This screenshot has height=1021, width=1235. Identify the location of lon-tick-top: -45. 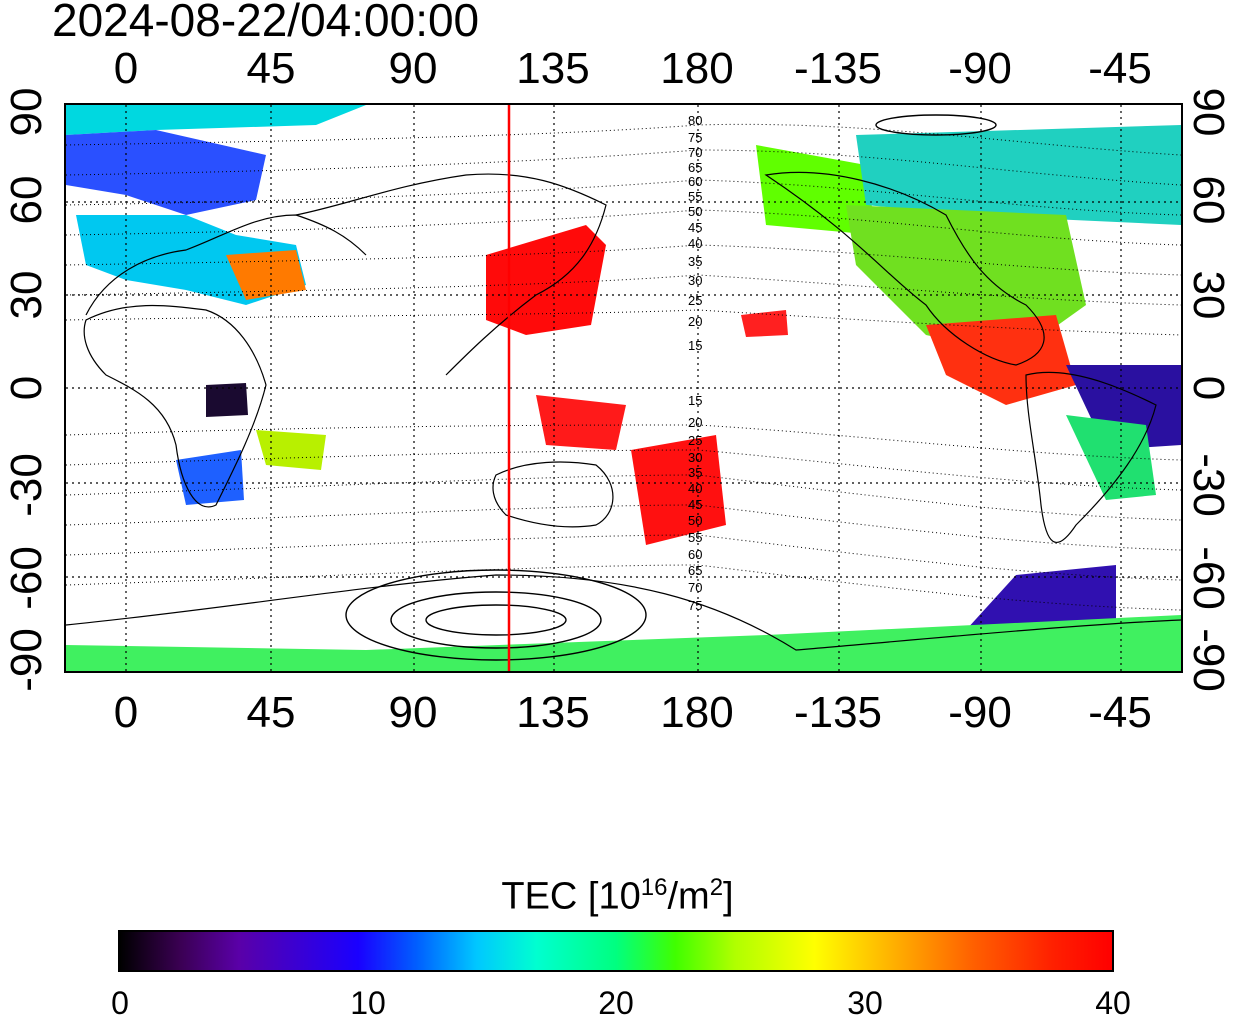
(1120, 68).